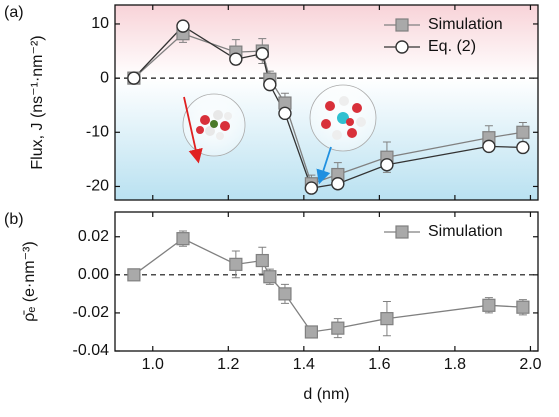  Describe the element at coordinates (37, 102) in the screenshot. I see `y-axis-label: Flux, J (ns⁻¹·nm⁻²)` at that location.